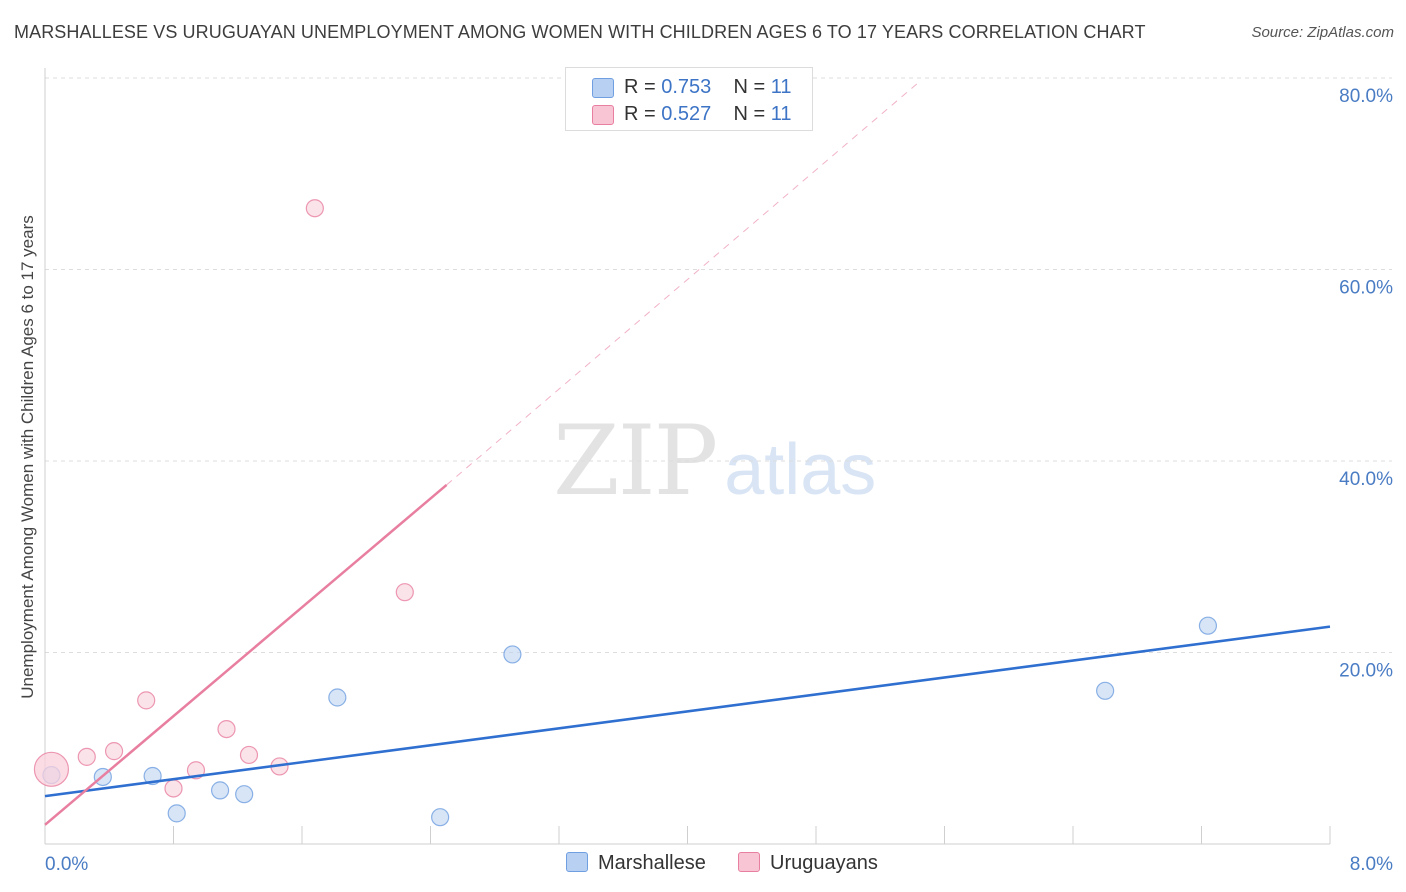 The width and height of the screenshot is (1406, 892). I want to click on bottom-legend-uruguayans: Uruguayans, so click(808, 863).